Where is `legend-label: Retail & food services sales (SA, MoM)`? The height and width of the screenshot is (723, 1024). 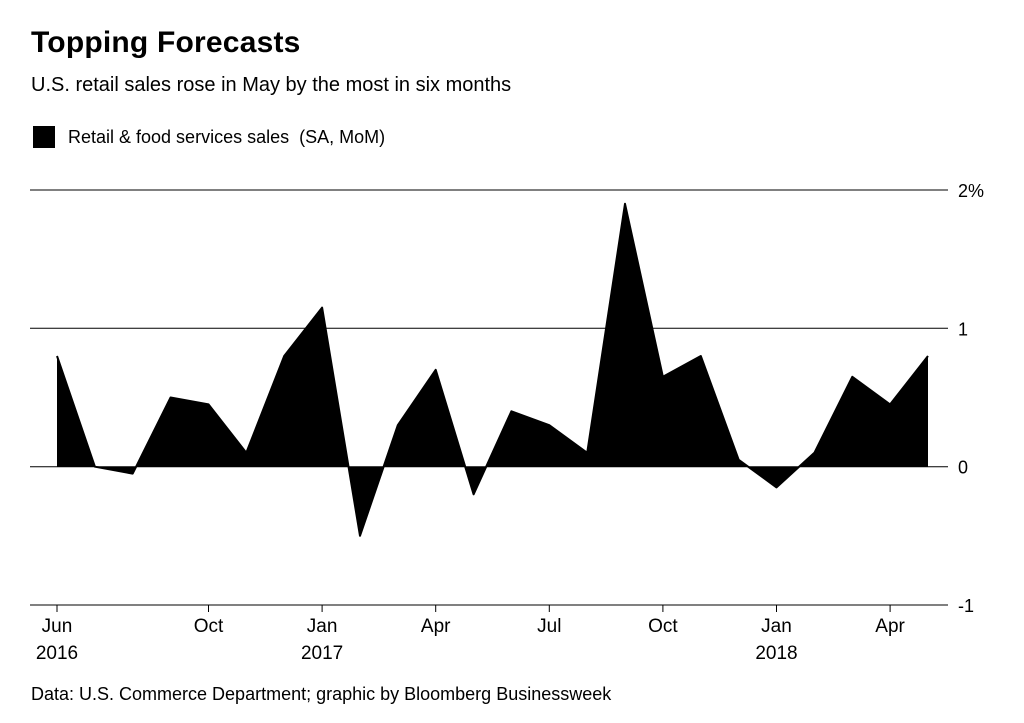 legend-label: Retail & food services sales (SA, MoM) is located at coordinates (227, 136).